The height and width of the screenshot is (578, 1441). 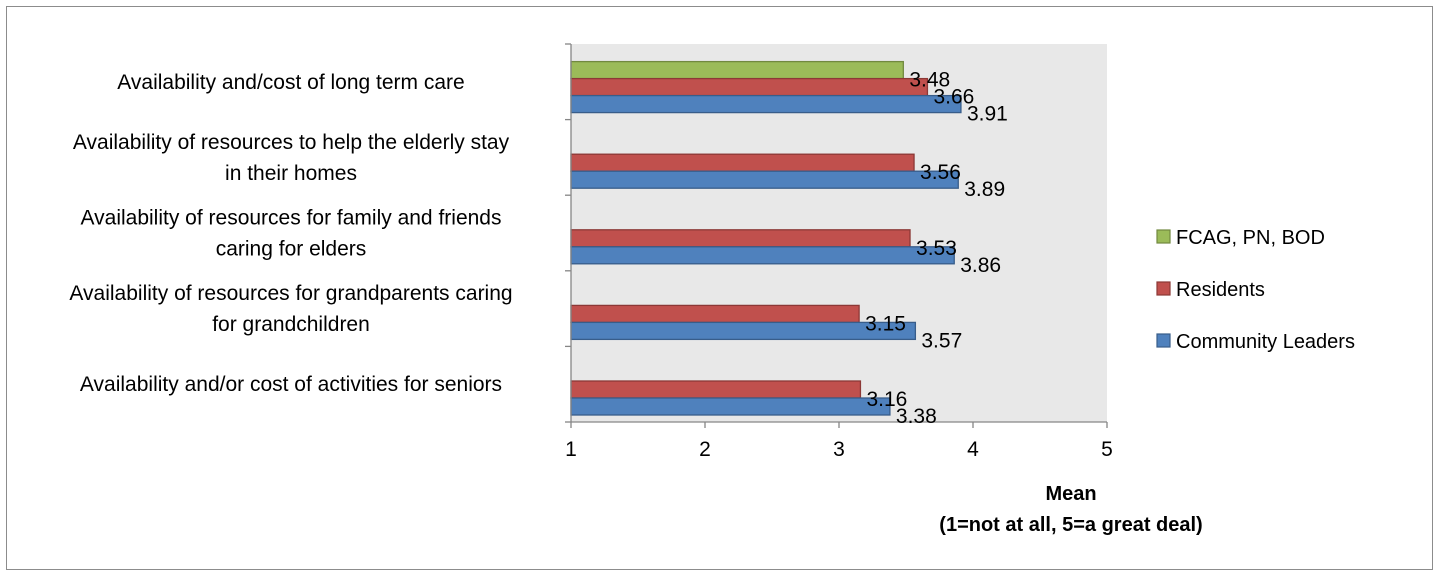 I want to click on x-tick-label: 3, so click(x=839, y=449).